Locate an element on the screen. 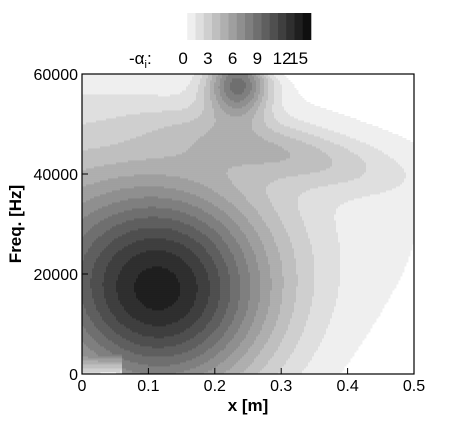  colorbar-label: -αi: is located at coordinates (140, 60).